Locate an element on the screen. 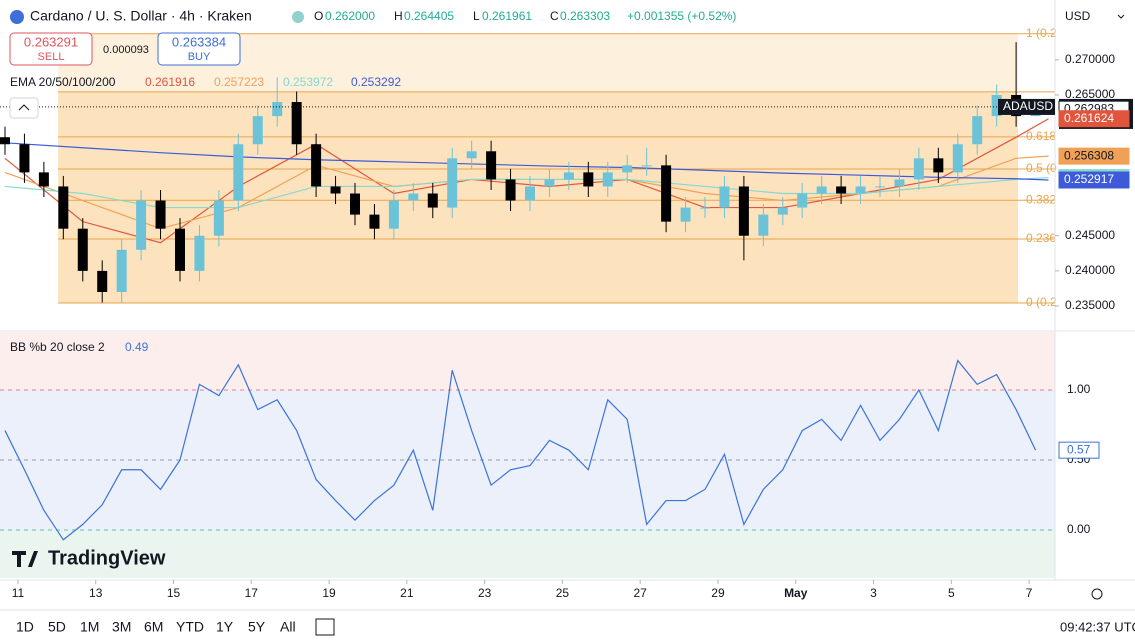 This screenshot has width=1135, height=643. range-button: All is located at coordinates (288, 627).